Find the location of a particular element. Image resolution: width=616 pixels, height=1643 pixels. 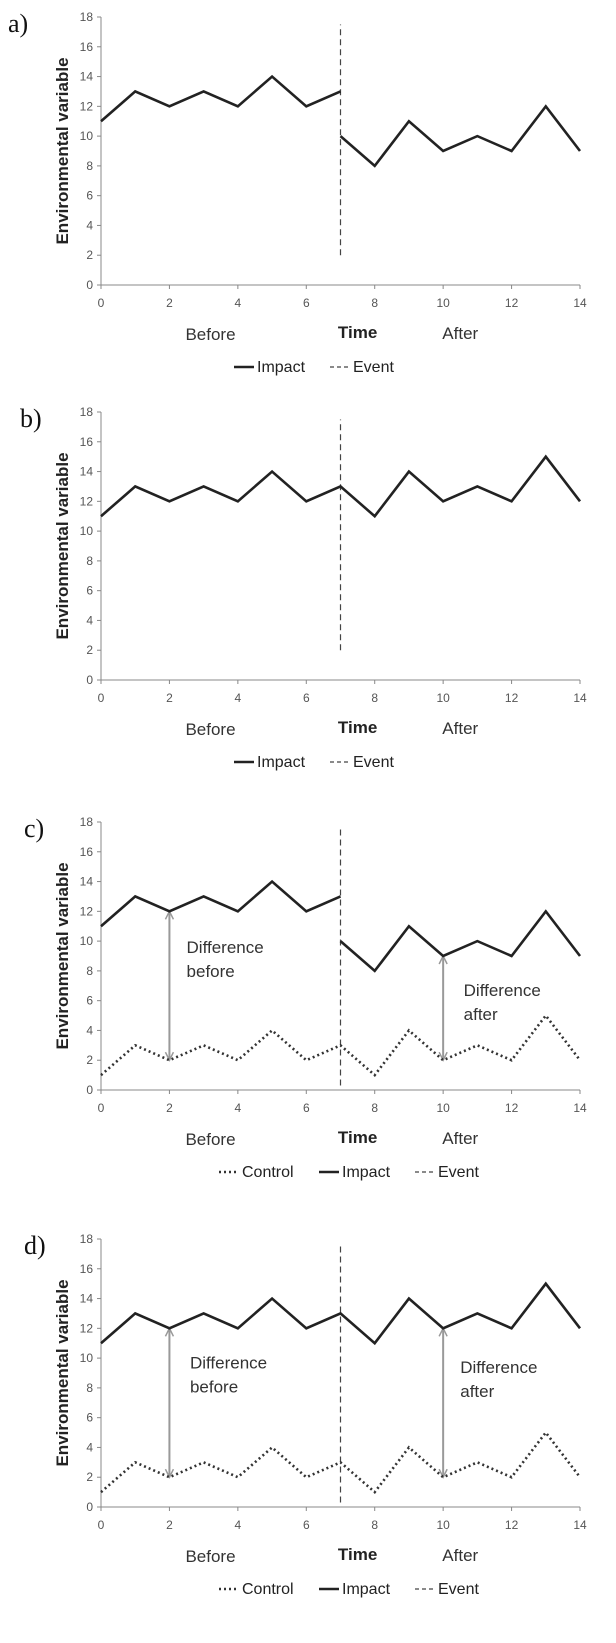

legend-label-control: Control is located at coordinates (268, 1589).